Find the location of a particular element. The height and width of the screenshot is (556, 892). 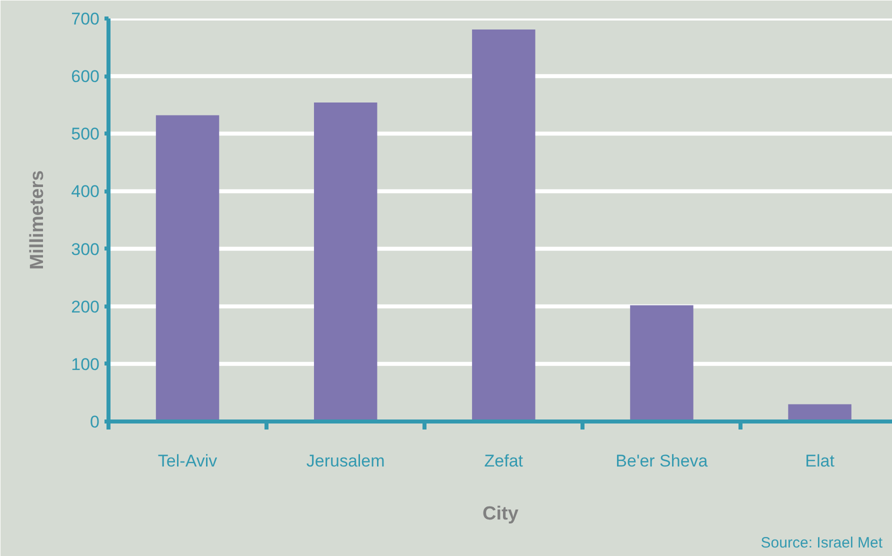

x-tick-label: Jerusalem is located at coordinates (345, 461).